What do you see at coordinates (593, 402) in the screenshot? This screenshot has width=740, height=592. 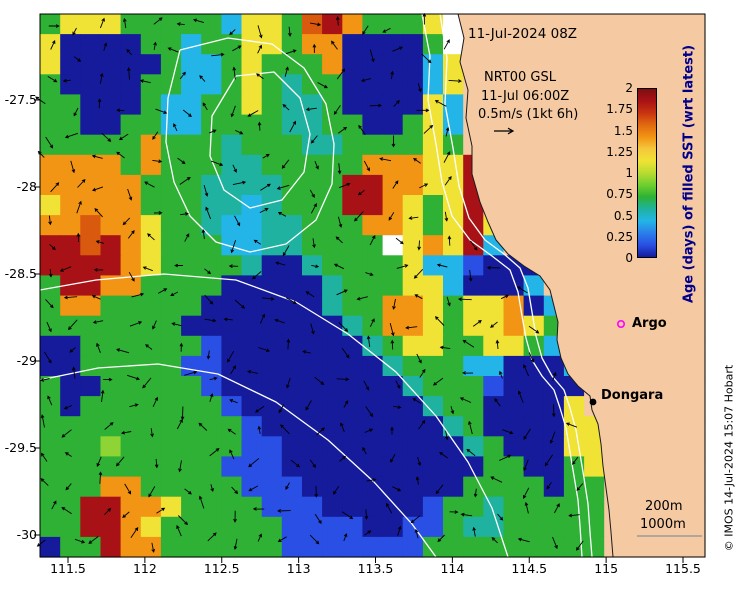 I see `dongara-marker-icon` at bounding box center [593, 402].